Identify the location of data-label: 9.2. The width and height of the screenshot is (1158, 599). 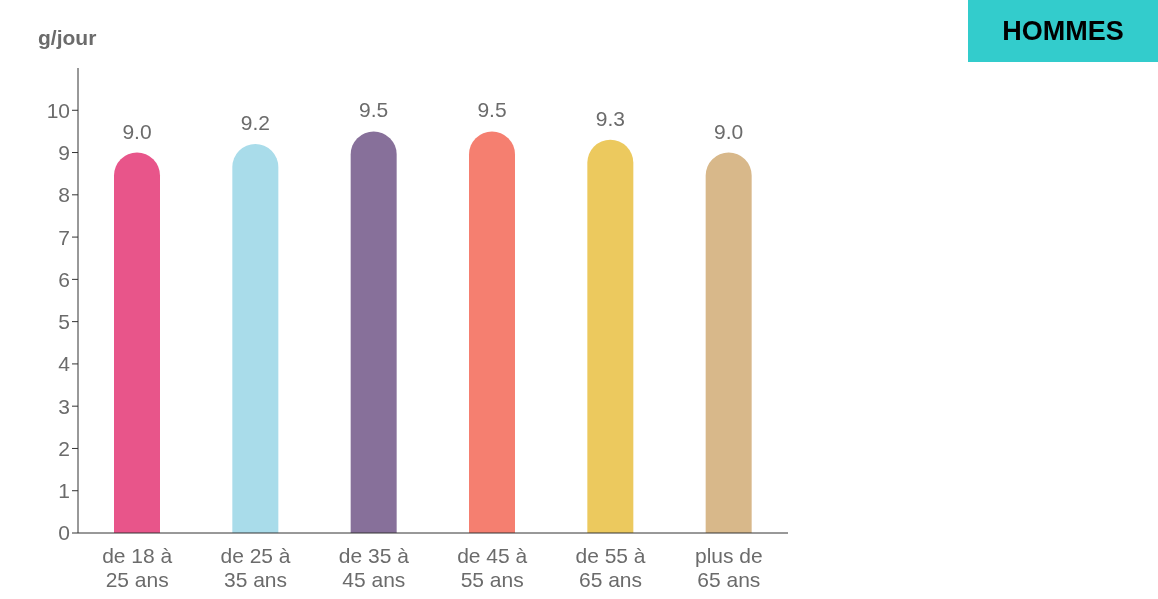
(255, 123).